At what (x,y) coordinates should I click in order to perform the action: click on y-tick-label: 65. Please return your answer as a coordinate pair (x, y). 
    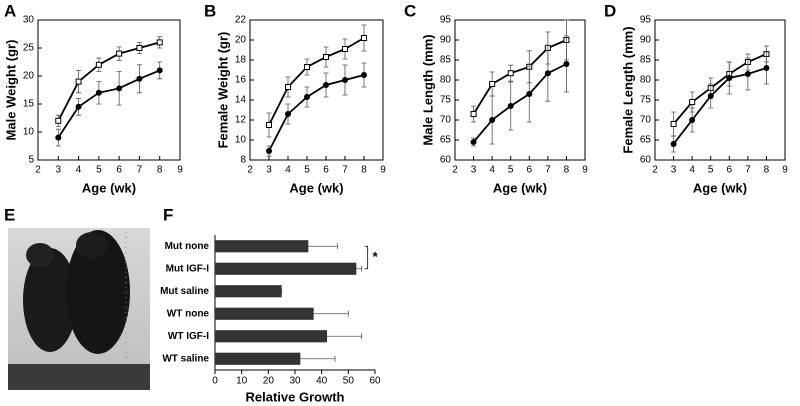
    Looking at the image, I should click on (646, 140).